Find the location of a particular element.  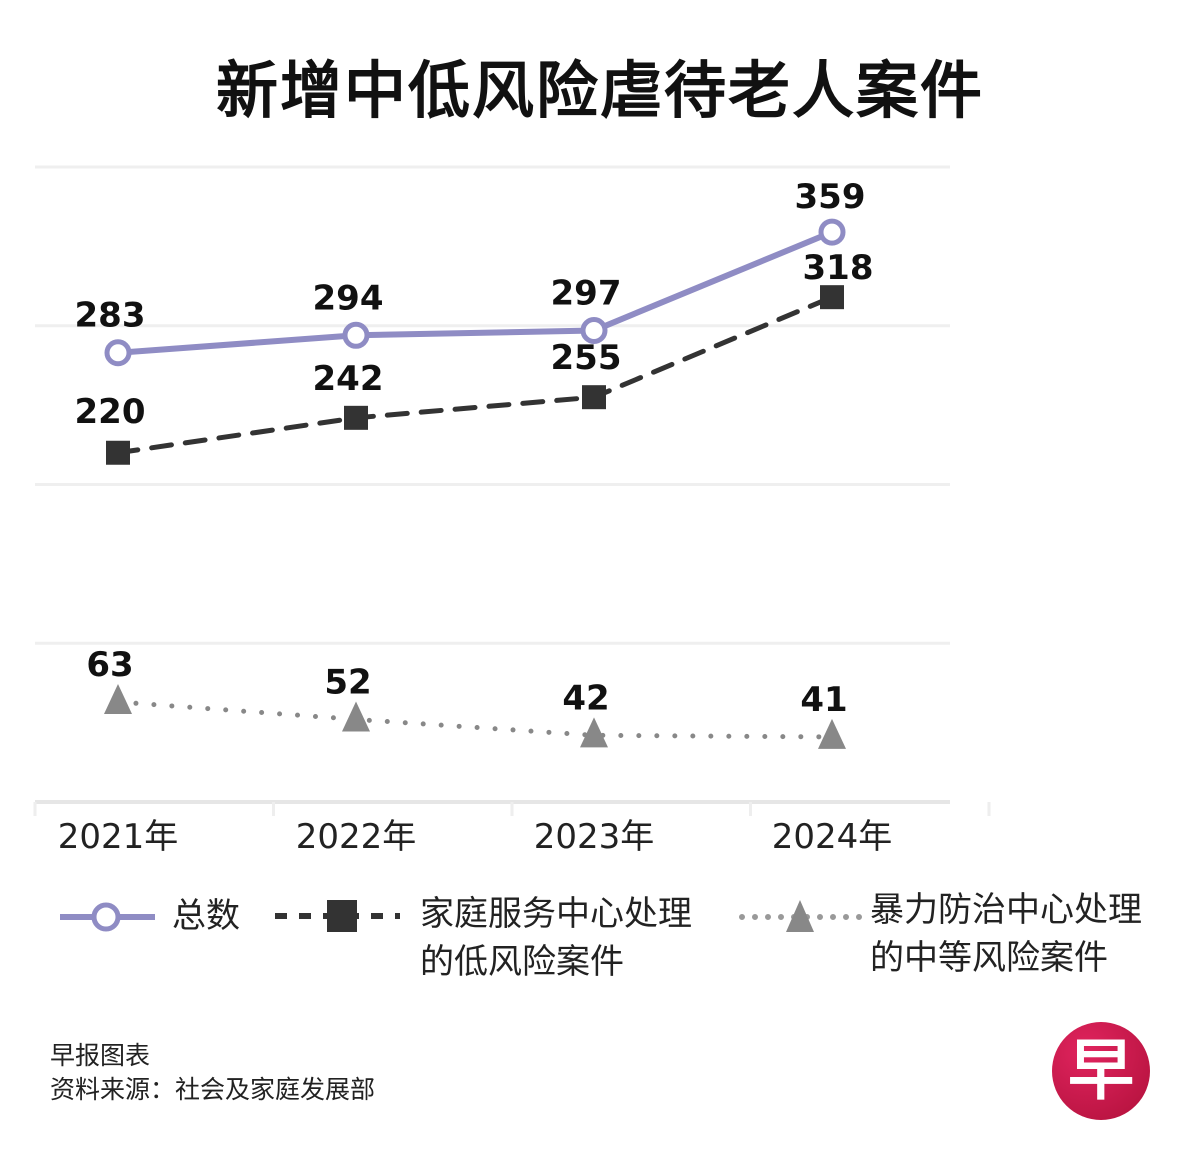

data-label: 294 is located at coordinates (348, 298).